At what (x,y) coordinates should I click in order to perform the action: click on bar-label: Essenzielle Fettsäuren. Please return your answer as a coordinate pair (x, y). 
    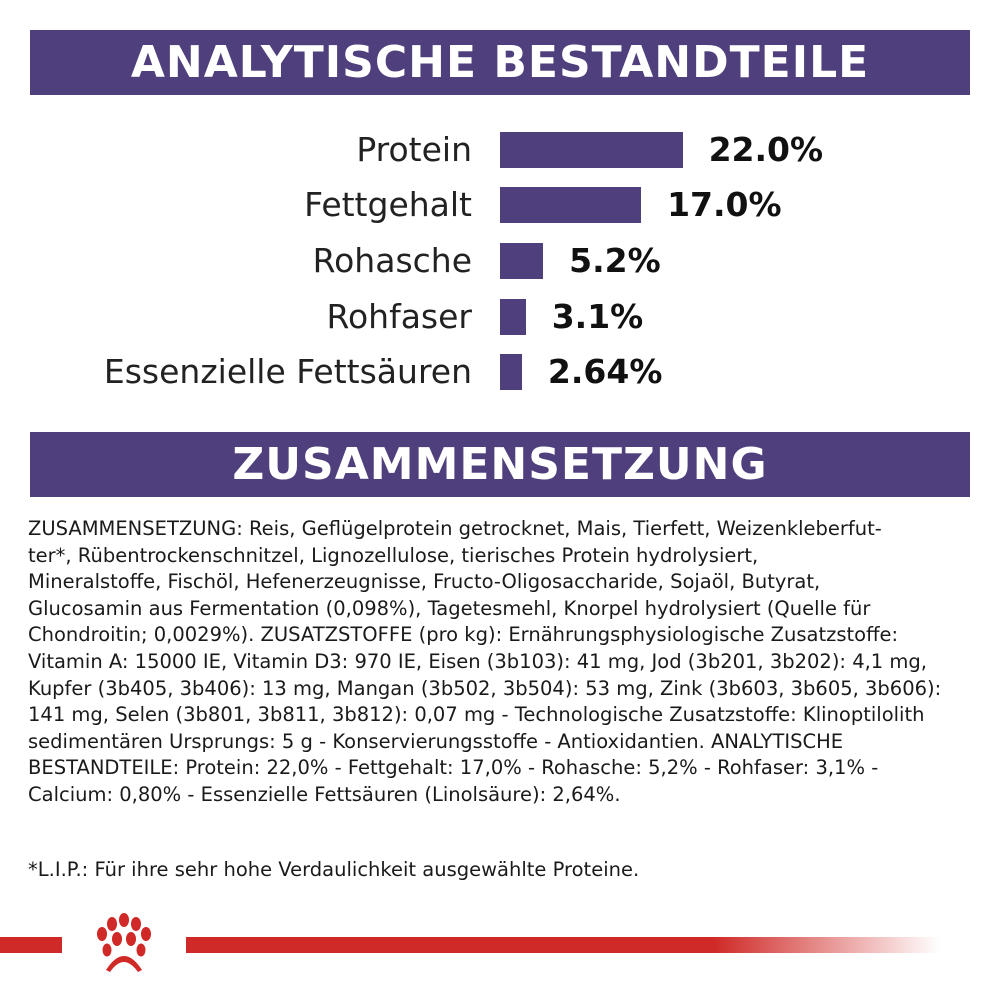
    Looking at the image, I should click on (287, 371).